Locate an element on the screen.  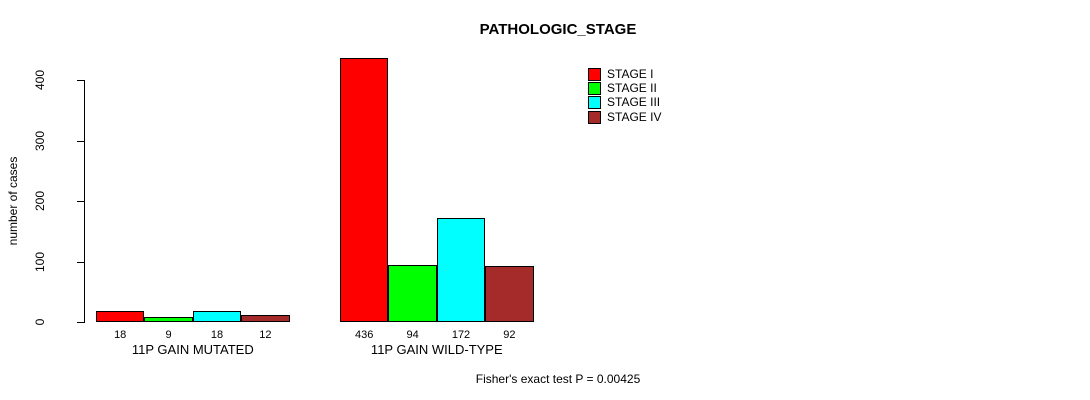
fisher-test-annotation: Fisher's exact test P = 0.00425 is located at coordinates (558, 379).